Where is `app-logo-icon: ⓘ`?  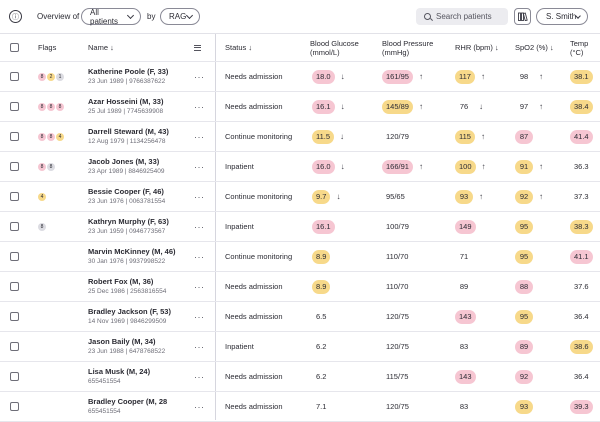
app-logo-icon: ⓘ is located at coordinates (15, 16).